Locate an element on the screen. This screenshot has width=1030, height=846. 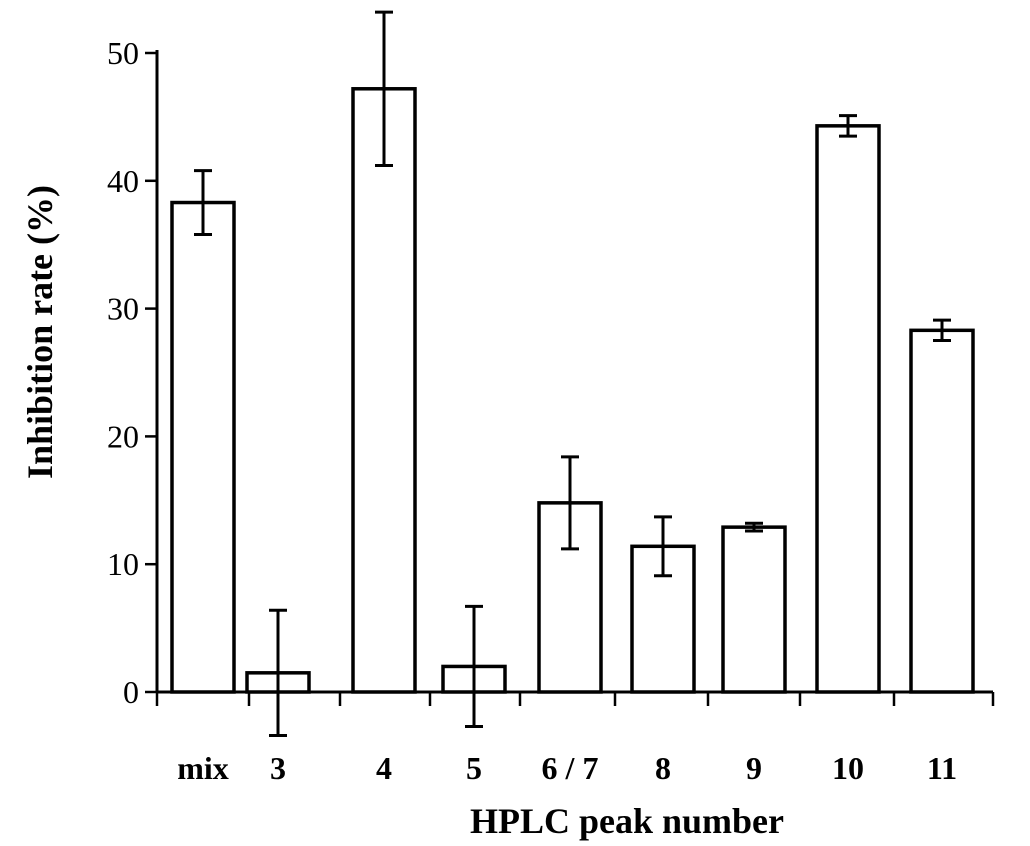
x-tick-label: 11 is located at coordinates (942, 768).